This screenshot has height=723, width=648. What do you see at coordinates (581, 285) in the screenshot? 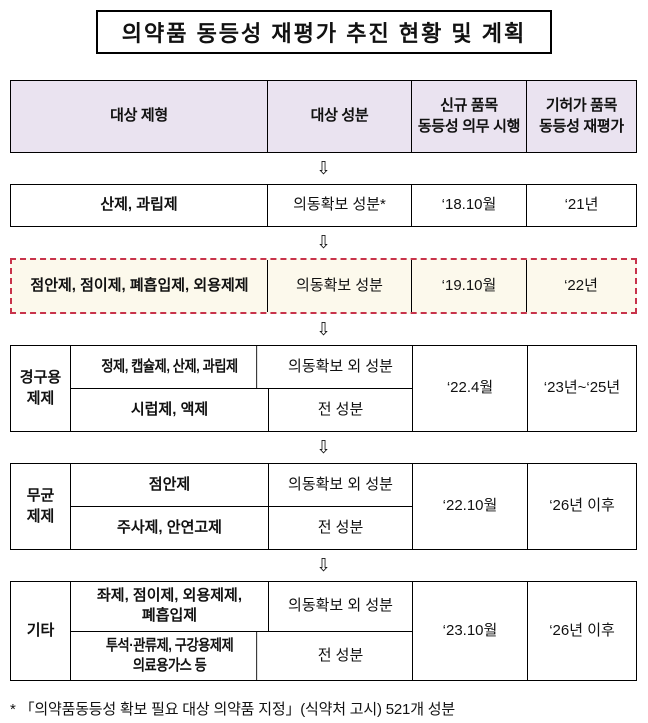
I see `cell-reeval-date: ‘22년` at bounding box center [581, 285].